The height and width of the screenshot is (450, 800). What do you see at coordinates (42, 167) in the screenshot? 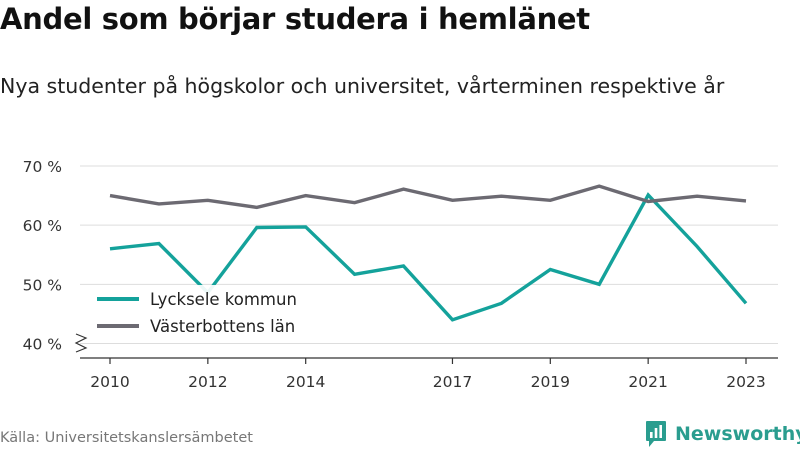
I see `y-tick-label: 70 %` at bounding box center [42, 167].